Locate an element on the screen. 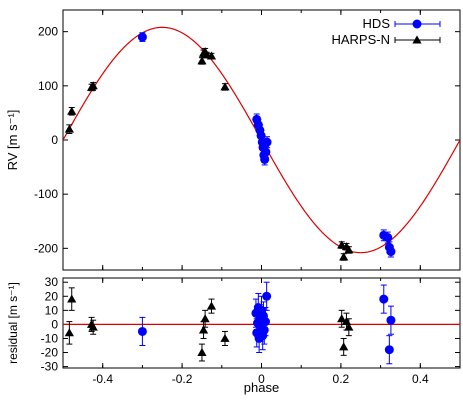 This screenshot has width=463, height=402. bottom-y-tick-label: -30 is located at coordinates (50, 367).